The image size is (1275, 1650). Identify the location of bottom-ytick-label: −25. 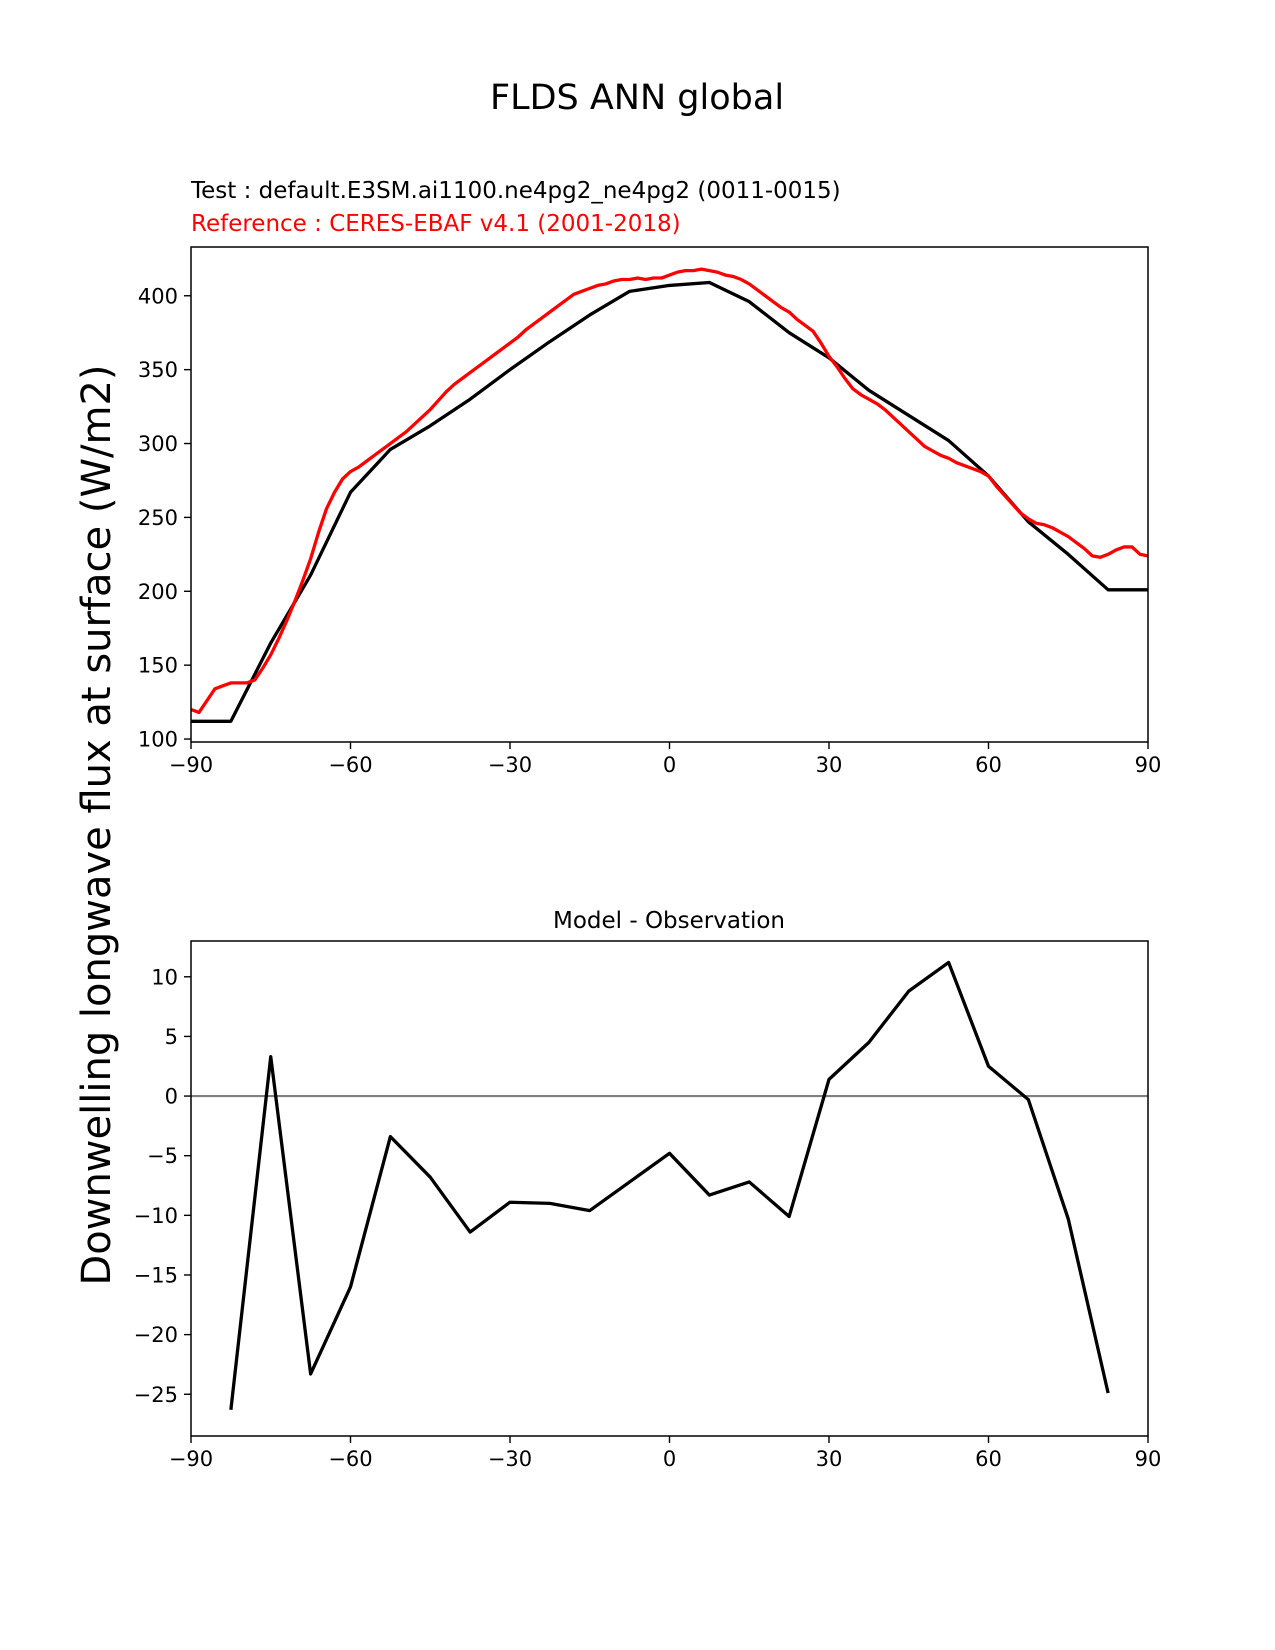
(156, 1395).